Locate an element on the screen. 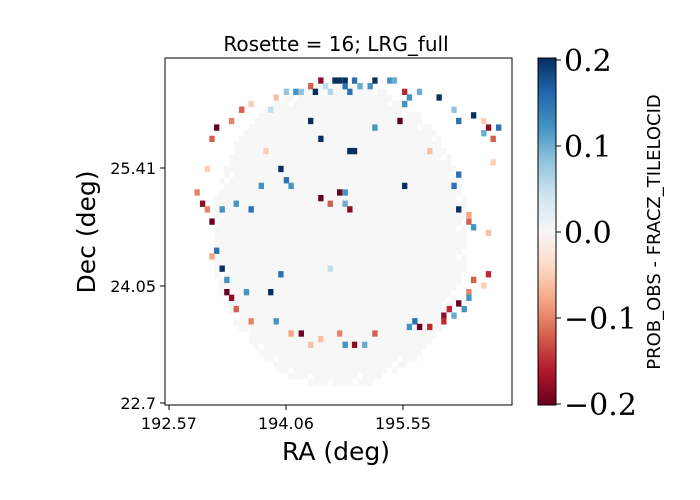 This screenshot has height=500, width=700. chart-title: Rosette = 16; LRG_full is located at coordinates (335, 44).